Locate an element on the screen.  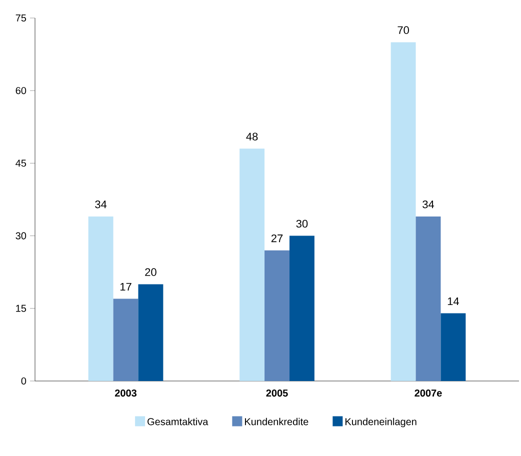
y-tick-label: 60 is located at coordinates (21, 90).